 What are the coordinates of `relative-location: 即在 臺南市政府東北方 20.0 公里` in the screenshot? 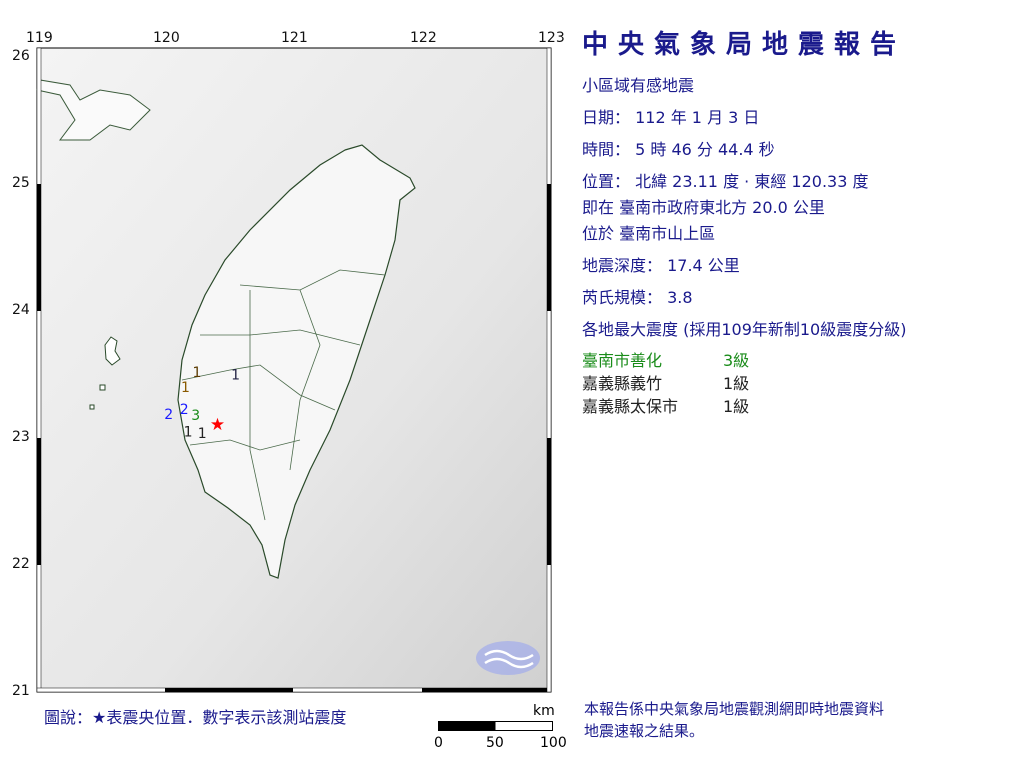 It's located at (703, 207).